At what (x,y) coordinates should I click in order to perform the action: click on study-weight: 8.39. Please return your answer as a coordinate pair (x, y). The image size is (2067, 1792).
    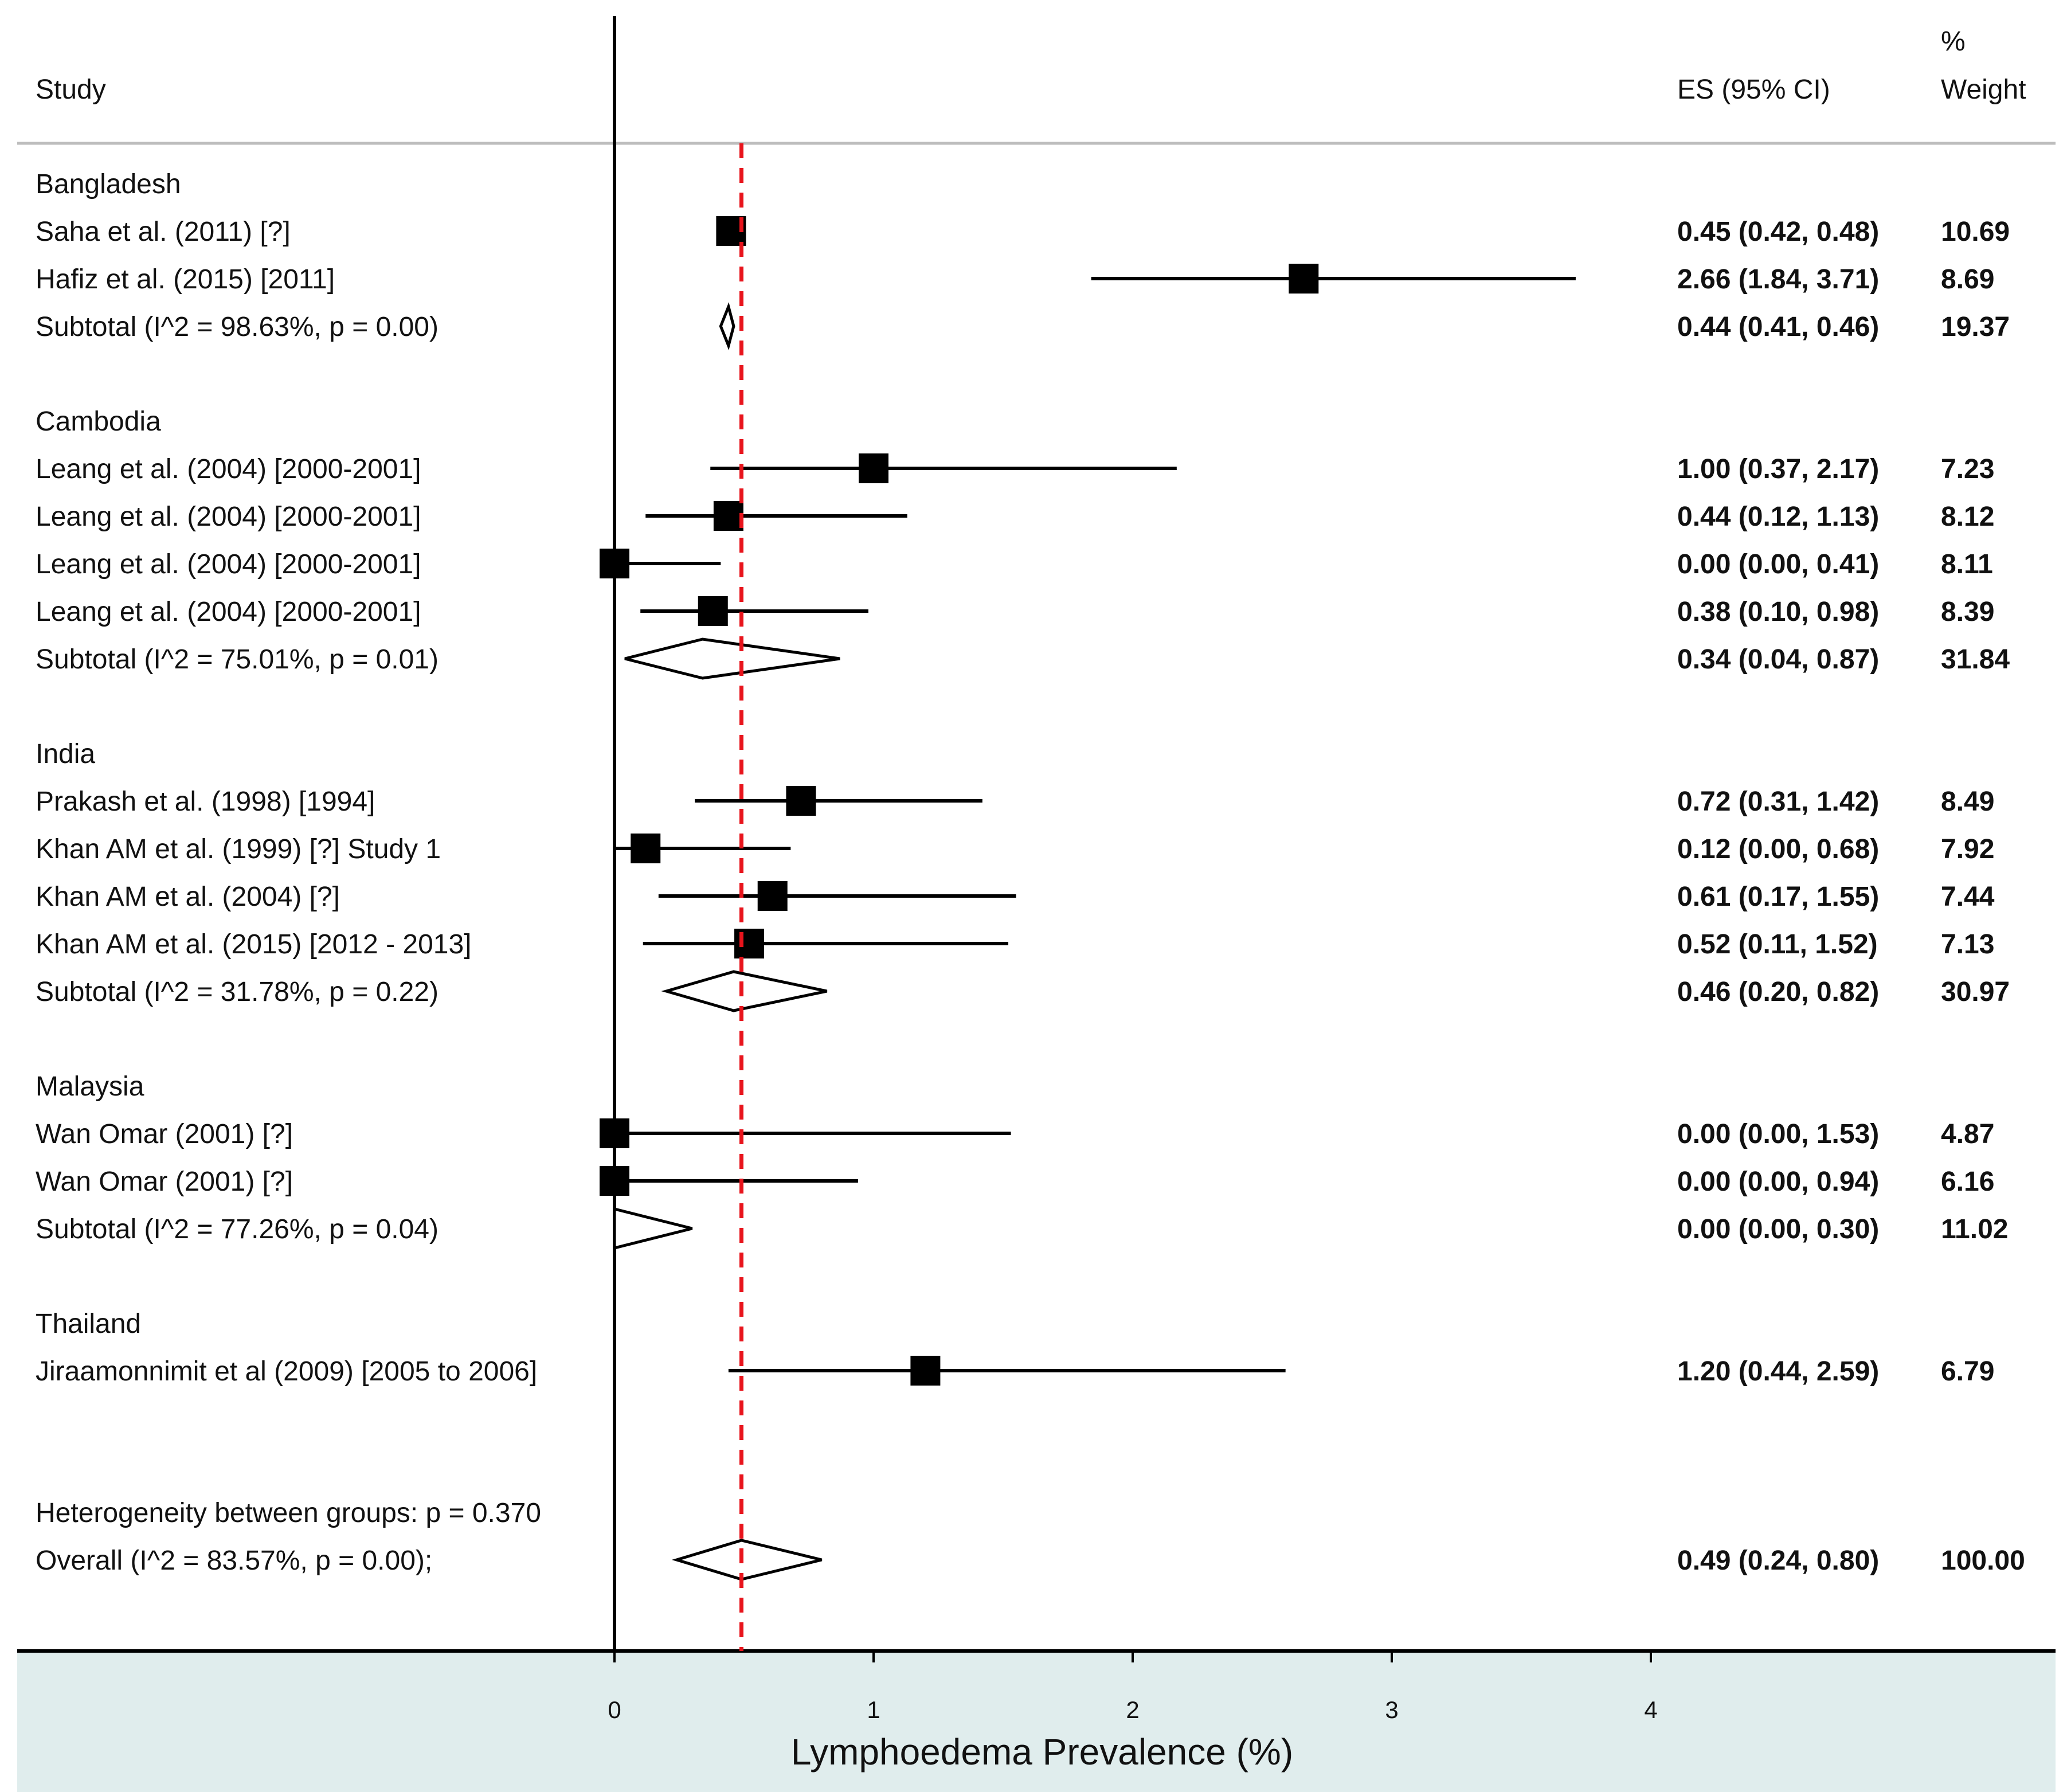
    Looking at the image, I should click on (1968, 612).